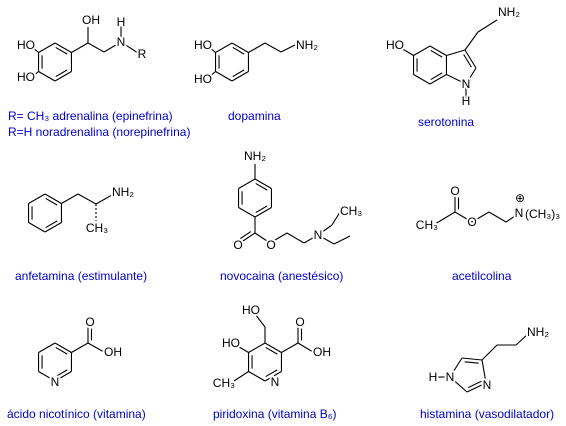 The width and height of the screenshot is (566, 426). Describe the element at coordinates (142, 54) in the screenshot. I see `atom-label: R` at that location.